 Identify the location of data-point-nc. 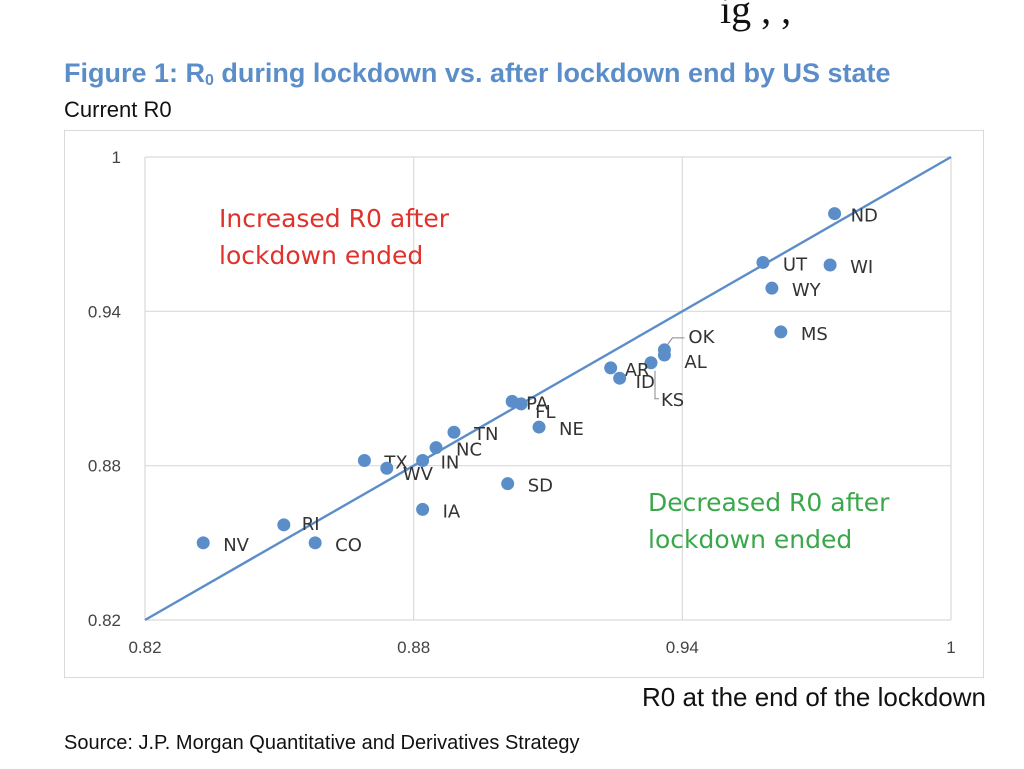
(436, 448).